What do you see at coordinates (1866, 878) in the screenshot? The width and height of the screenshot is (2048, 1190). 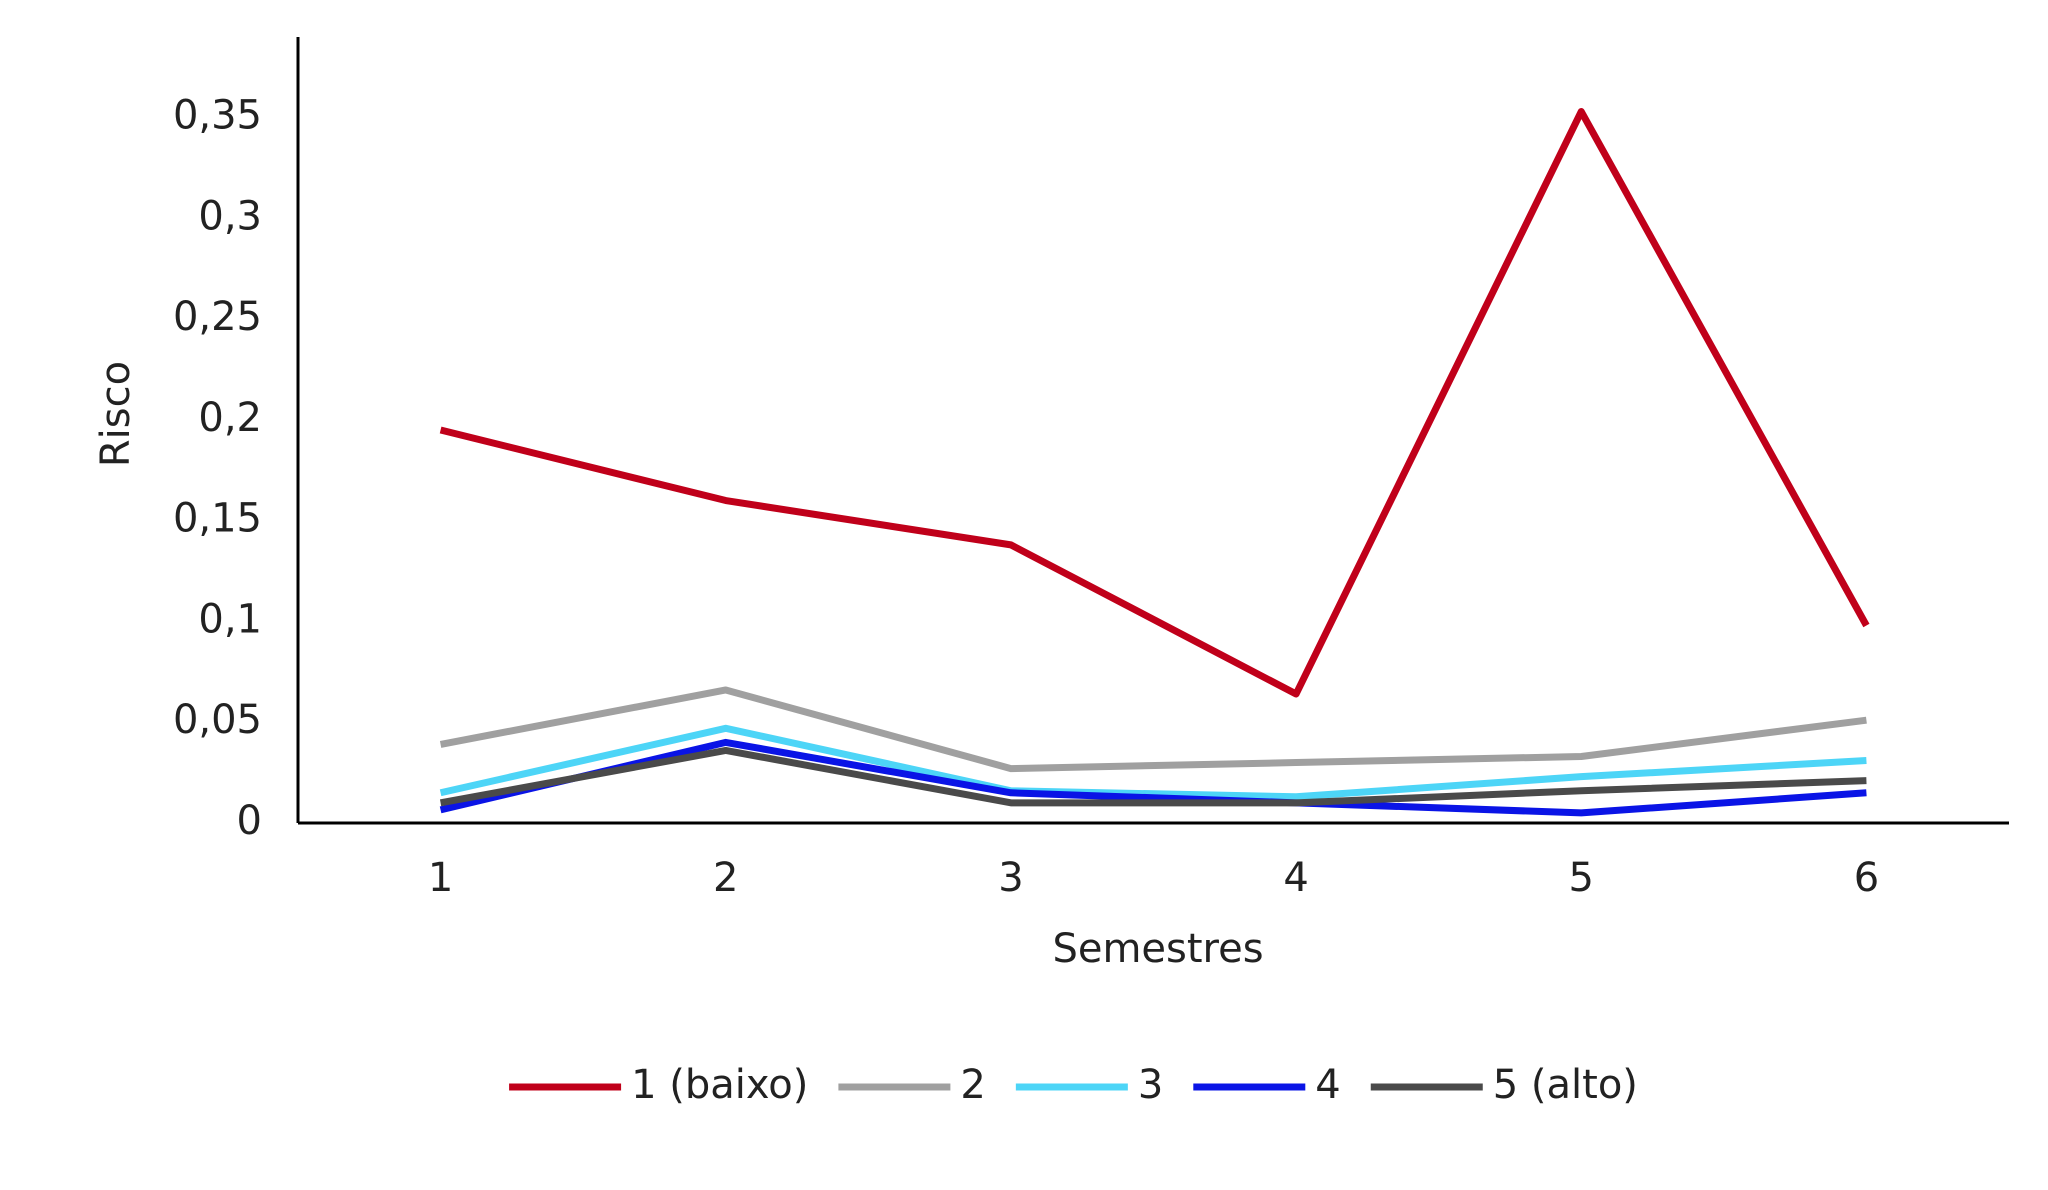 I see `x-tick-label: 6` at bounding box center [1866, 878].